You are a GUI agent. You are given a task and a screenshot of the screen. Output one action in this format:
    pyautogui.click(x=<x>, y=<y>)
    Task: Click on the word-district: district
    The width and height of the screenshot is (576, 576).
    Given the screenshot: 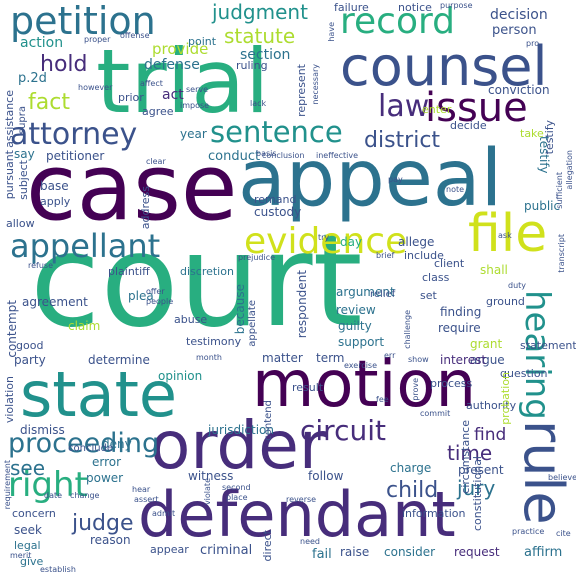 What is the action you would take?
    pyautogui.click(x=402, y=140)
    